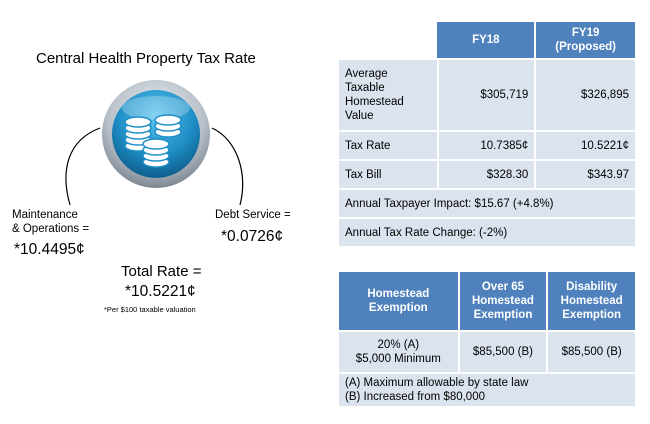 Image resolution: width=650 pixels, height=424 pixels. I want to click on table-row: Annual Tax Rate Change: (-2%), so click(487, 232).